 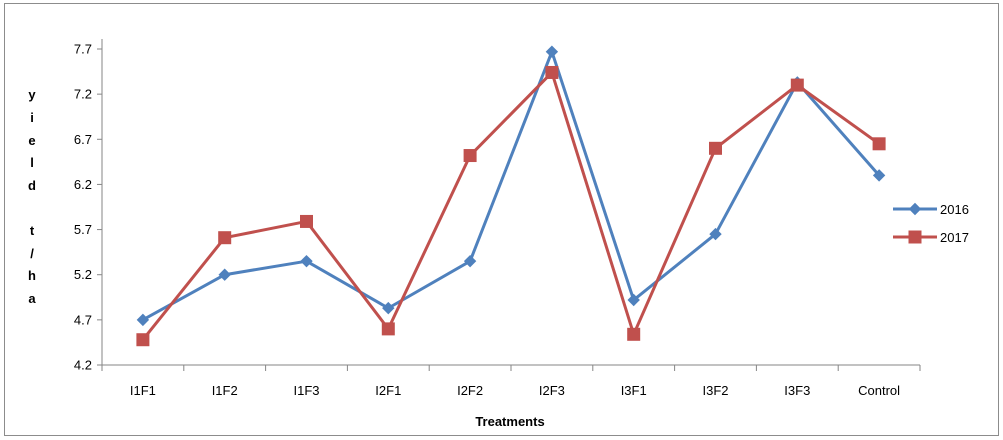 I want to click on y-tick-label: 7.7, so click(x=83, y=49).